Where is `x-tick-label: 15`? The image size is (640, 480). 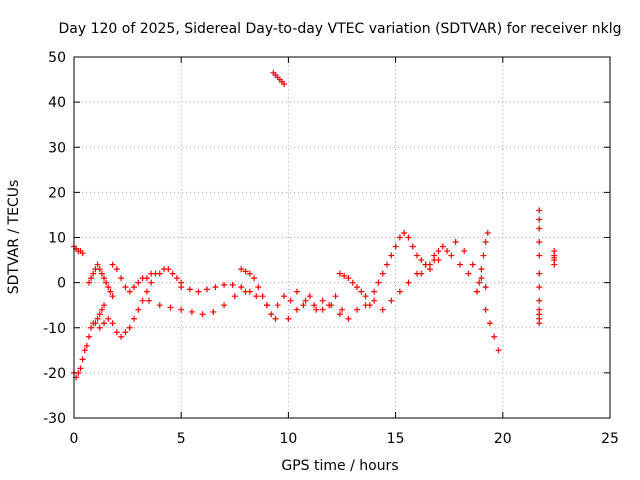
x-tick-label: 15 is located at coordinates (396, 439).